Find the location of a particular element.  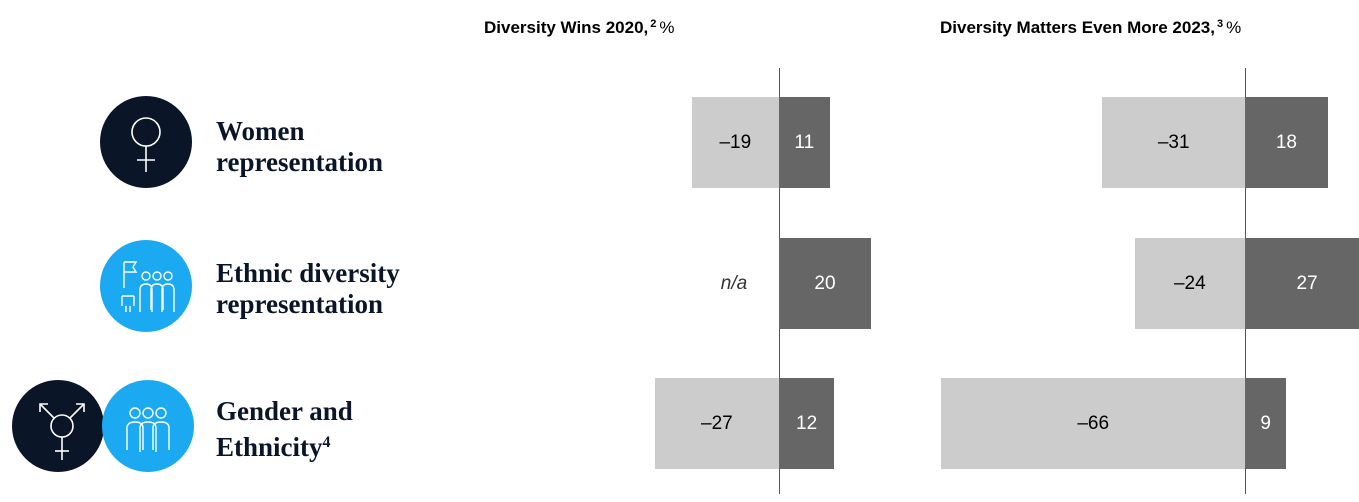

positive-bar-label: 27 is located at coordinates (1307, 283).